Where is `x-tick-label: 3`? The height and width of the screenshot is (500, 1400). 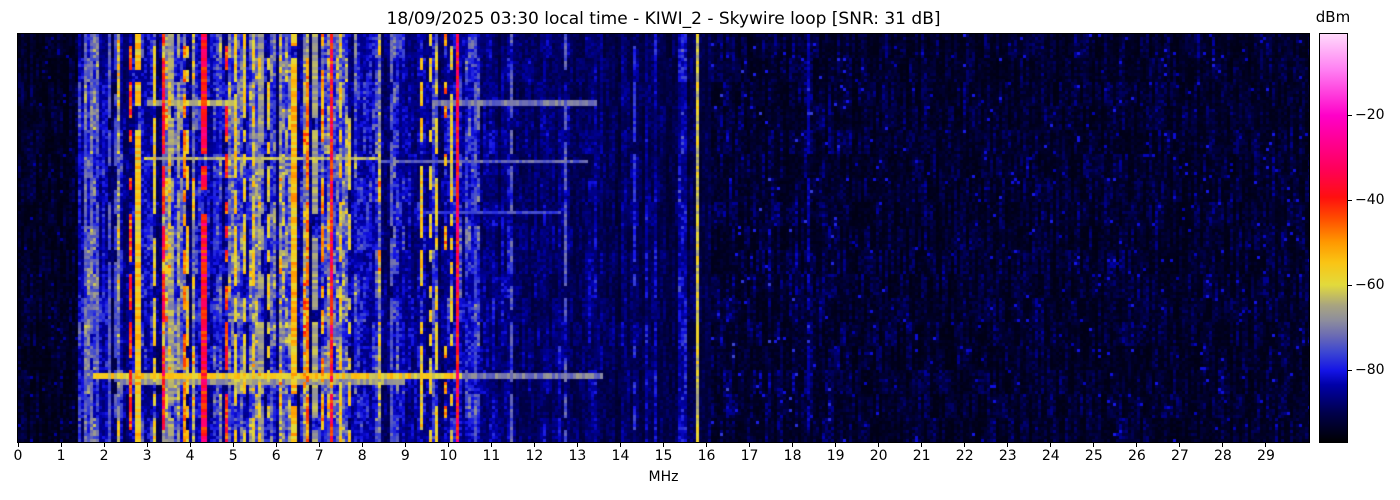 x-tick-label: 3 is located at coordinates (147, 456).